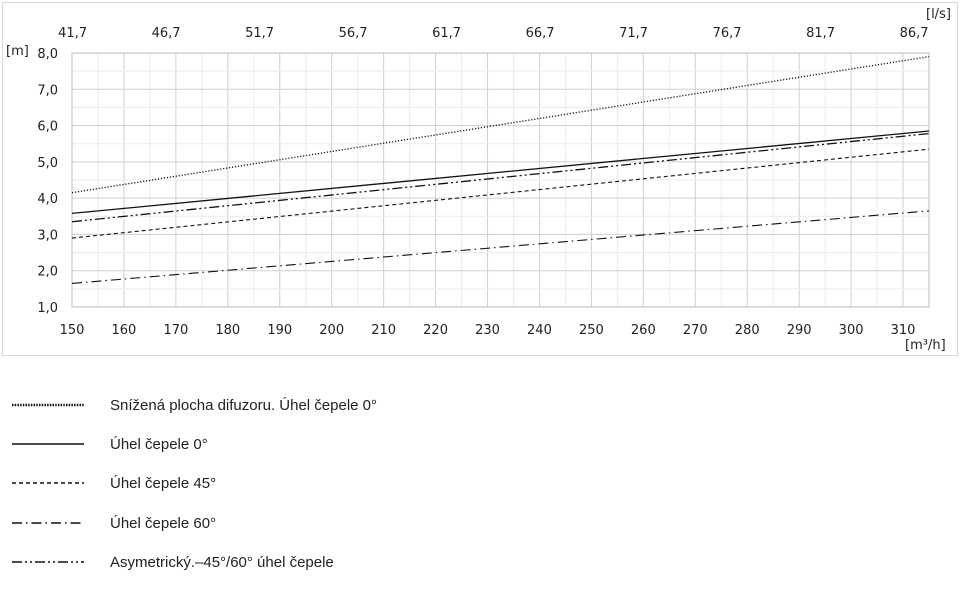  I want to click on x2-tick-label: 51,7, so click(259, 33).